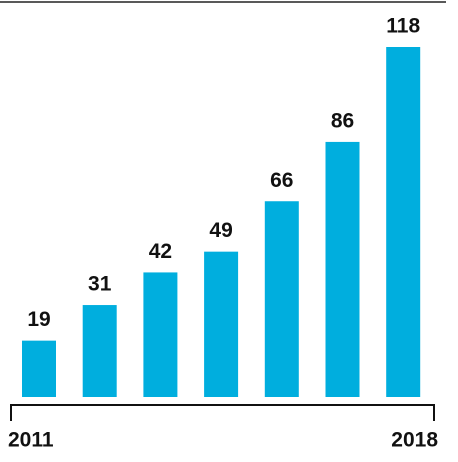 The image size is (458, 462). I want to click on value-label: 49, so click(220, 230).